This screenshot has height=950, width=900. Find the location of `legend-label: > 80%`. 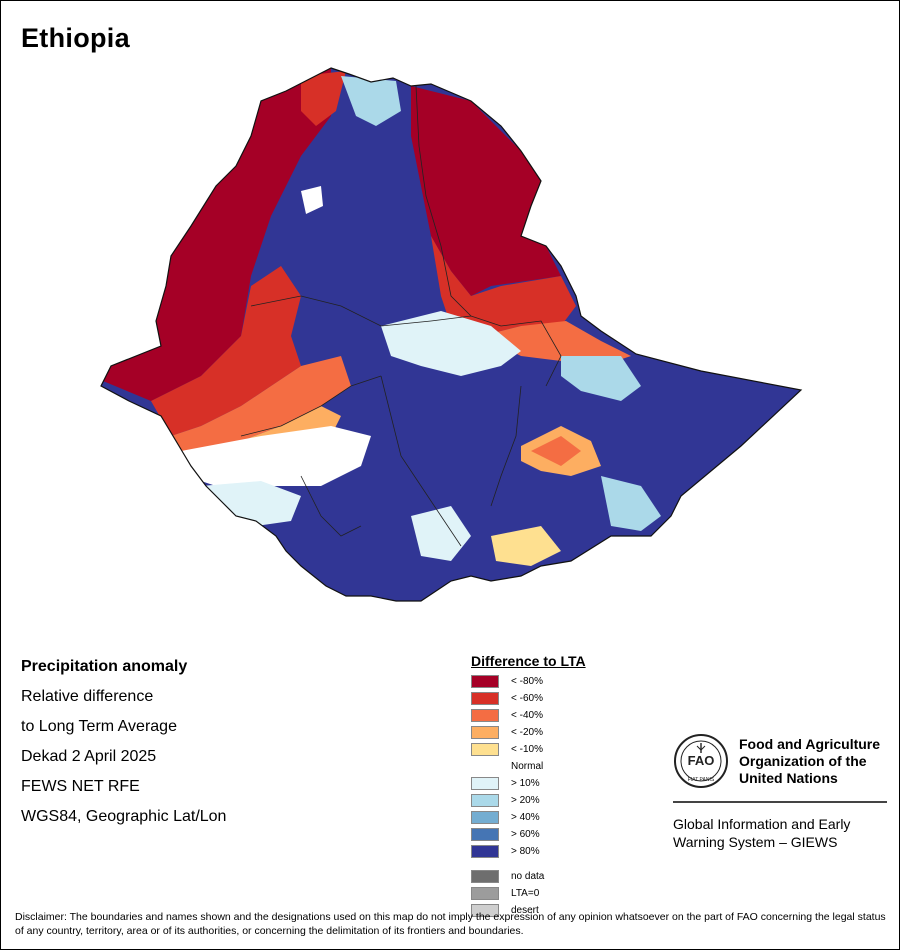

legend-label: > 80% is located at coordinates (525, 851).